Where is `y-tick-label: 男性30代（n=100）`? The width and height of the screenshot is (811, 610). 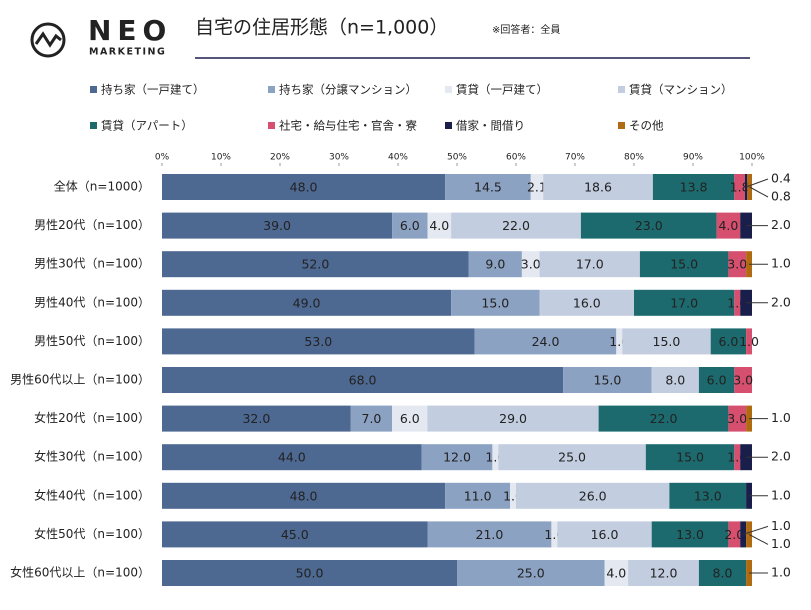
y-tick-label: 男性30代（n=100） is located at coordinates (92, 264).